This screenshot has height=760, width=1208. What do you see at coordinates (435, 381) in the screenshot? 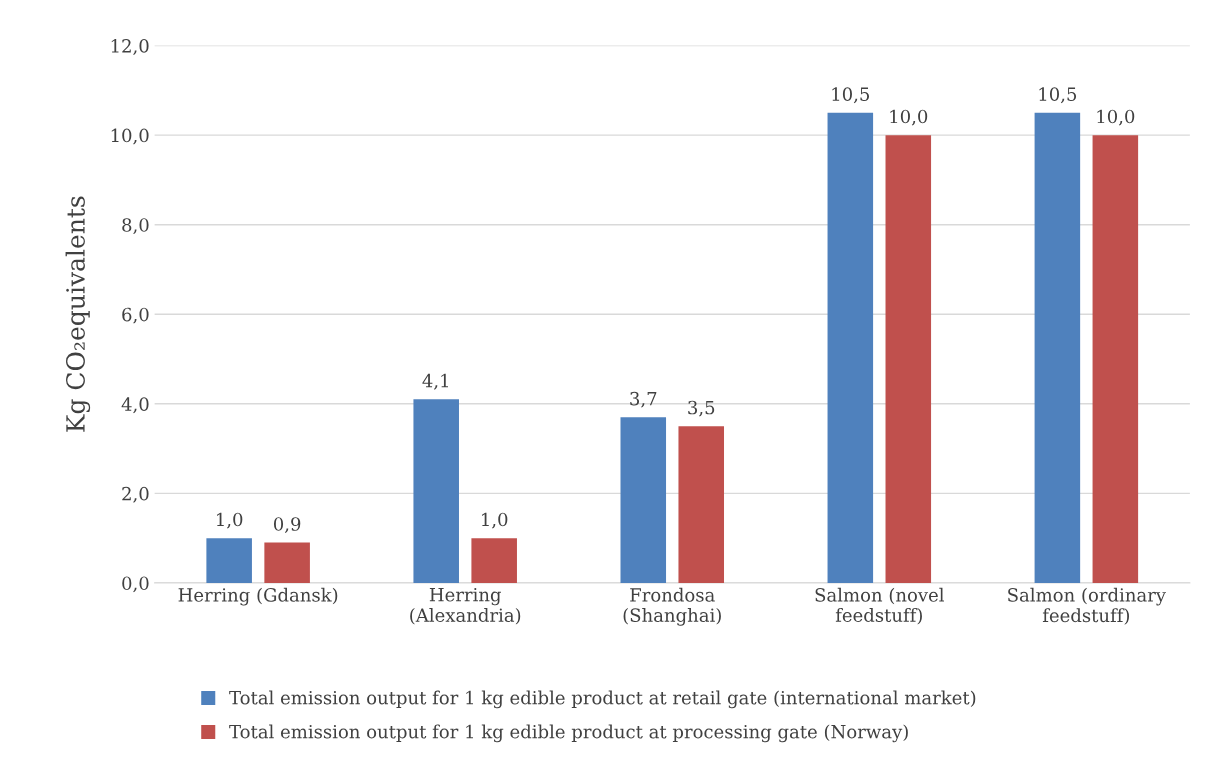
I see `data-label: 4,1` at bounding box center [435, 381].